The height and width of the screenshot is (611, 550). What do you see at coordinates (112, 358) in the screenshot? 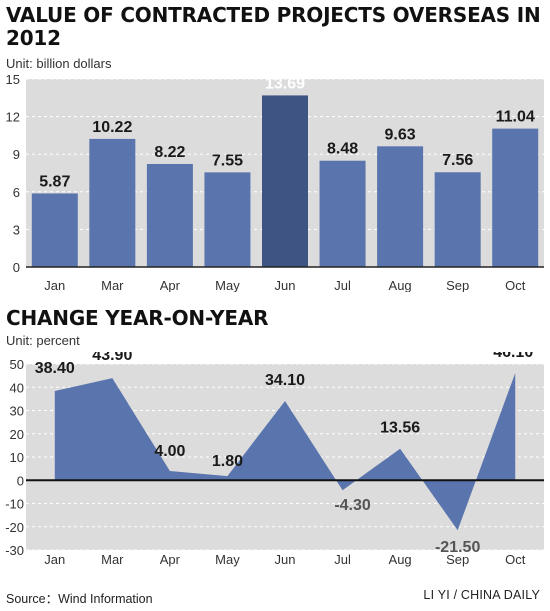
I see `data-label: 43.90` at bounding box center [112, 358].